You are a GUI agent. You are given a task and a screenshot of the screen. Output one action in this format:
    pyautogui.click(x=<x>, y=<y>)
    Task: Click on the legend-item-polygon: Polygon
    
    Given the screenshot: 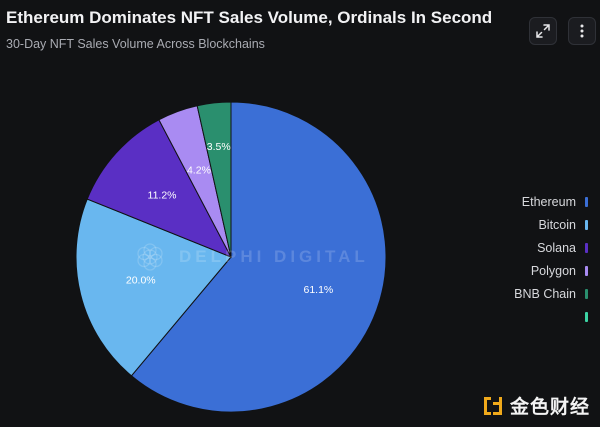 What is the action you would take?
    pyautogui.click(x=551, y=270)
    